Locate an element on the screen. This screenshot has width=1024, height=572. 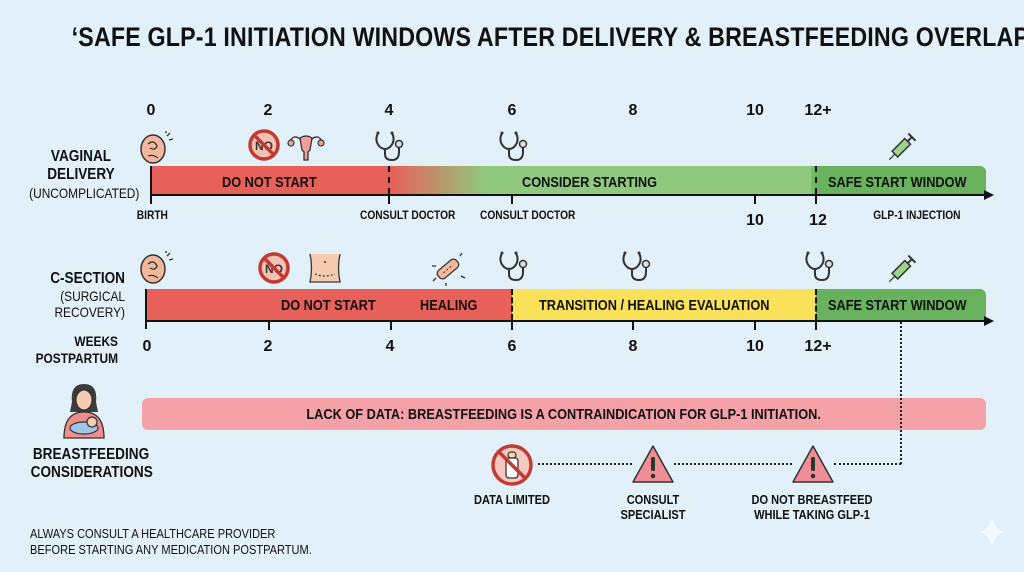
bottom-tick-2: 2 is located at coordinates (268, 346).